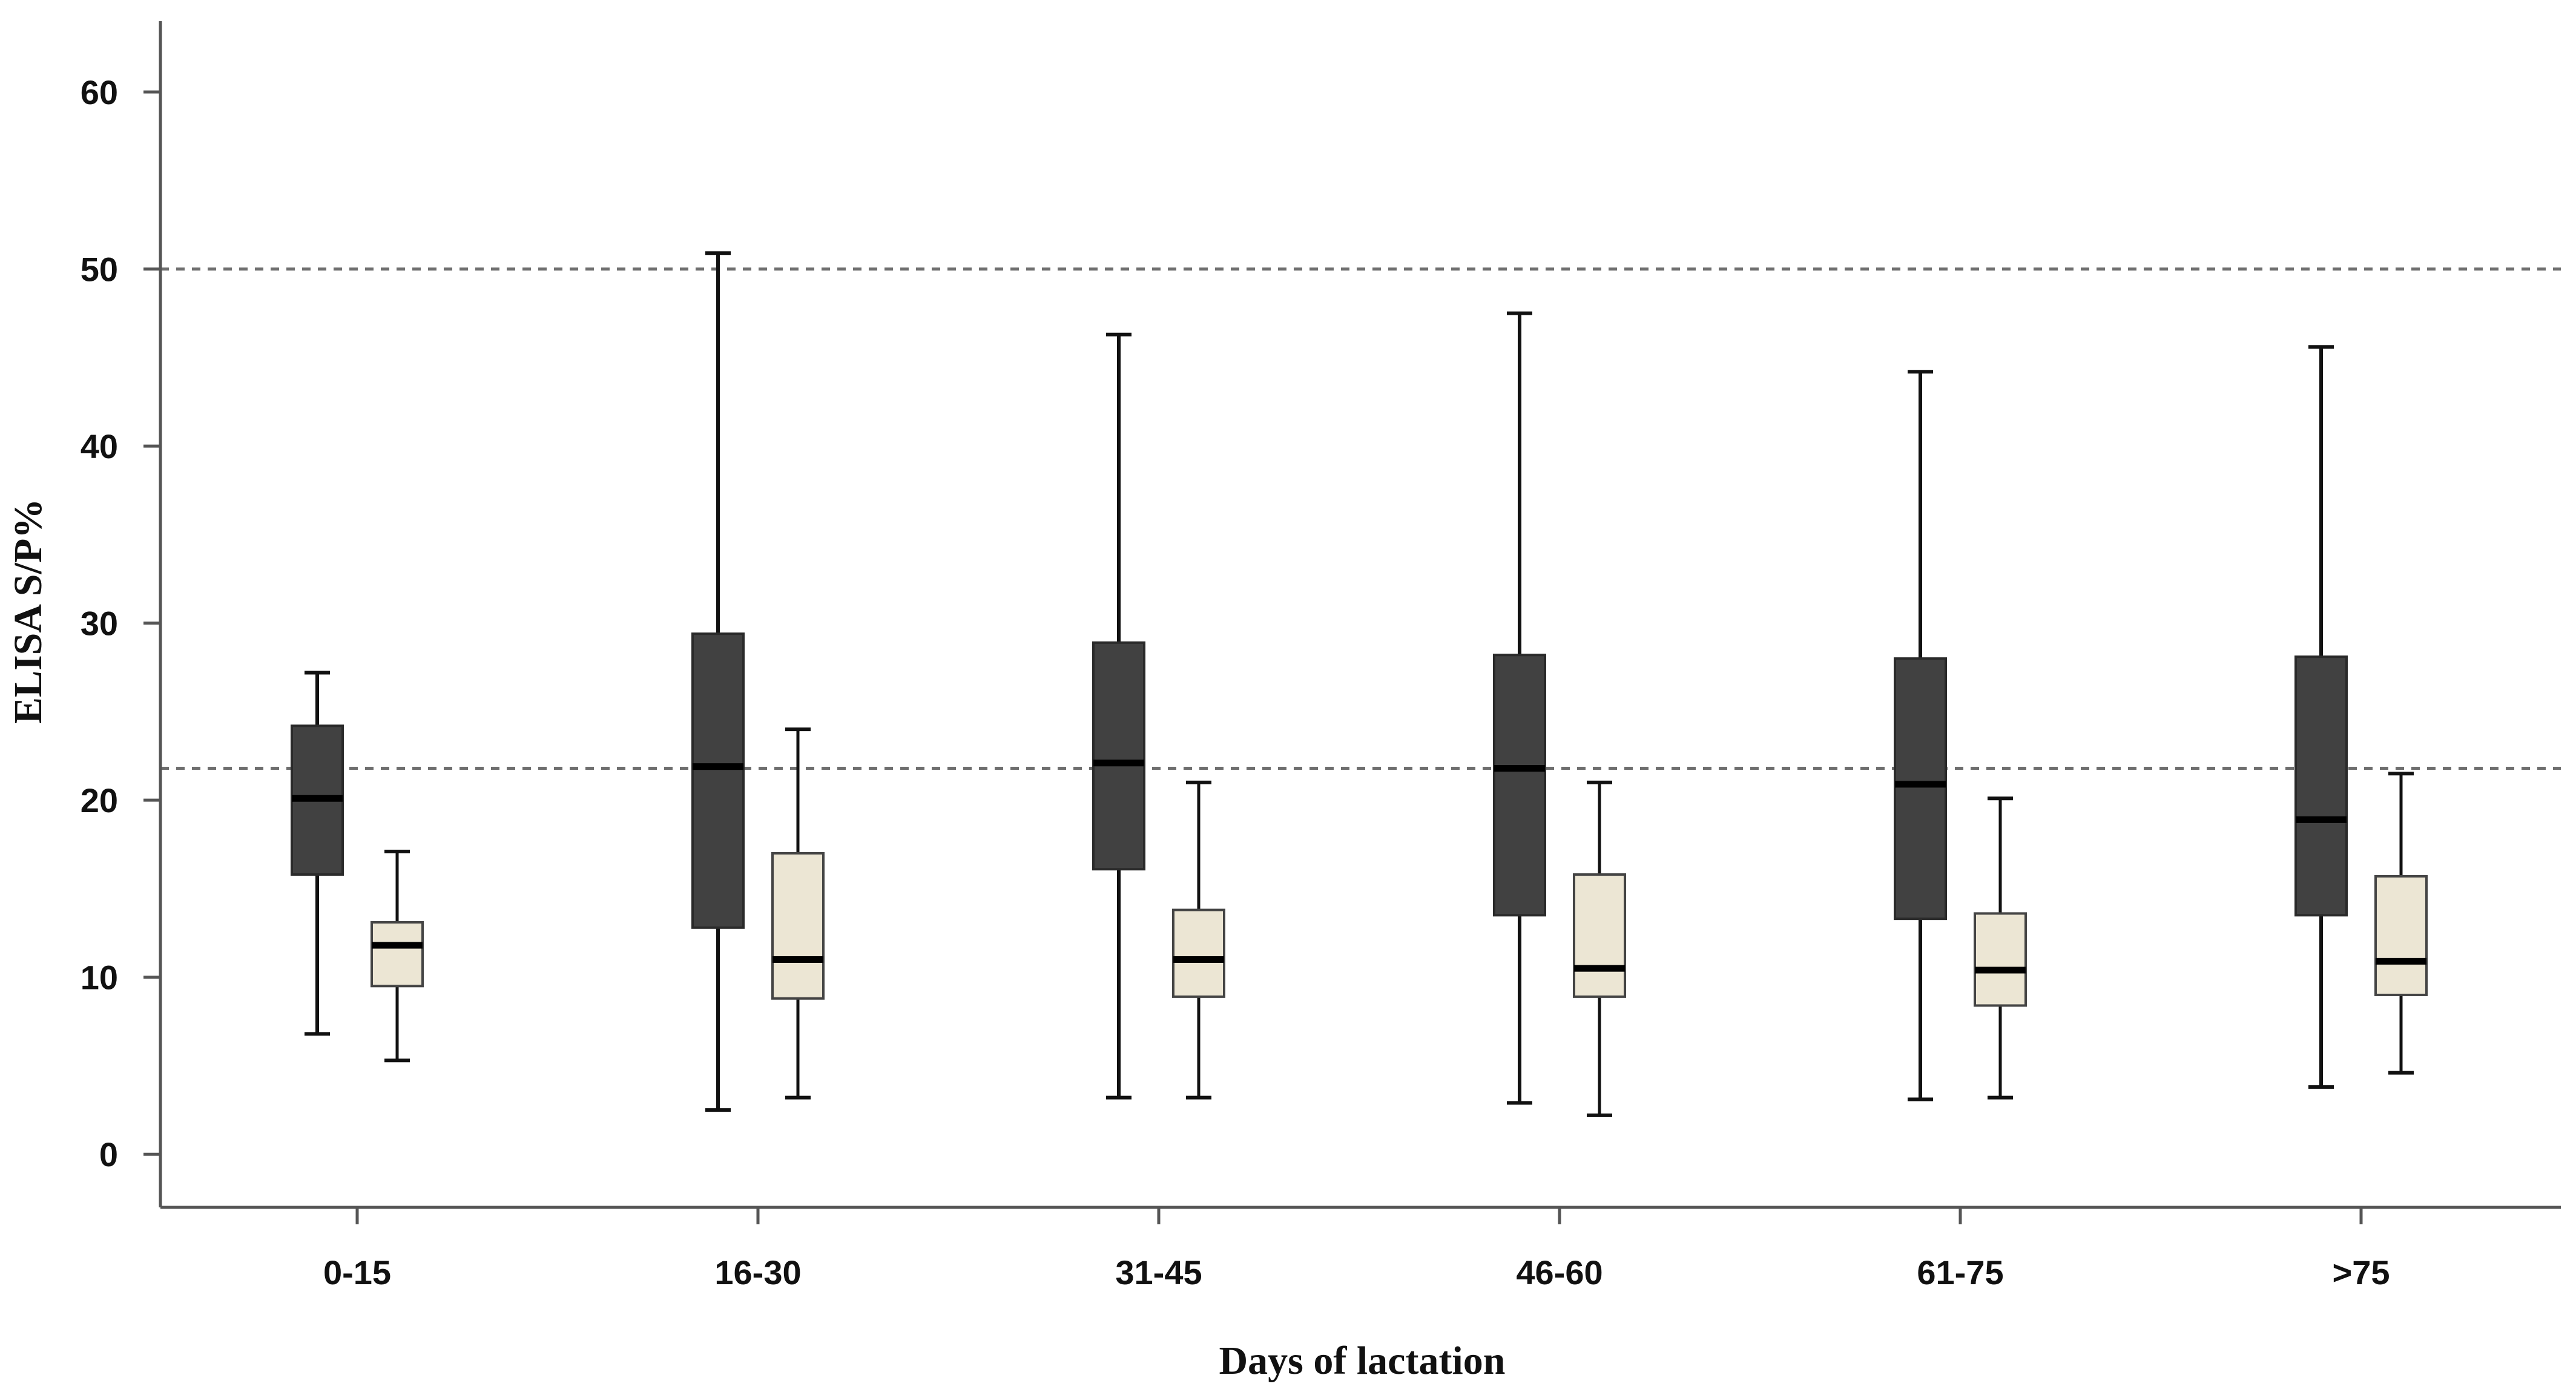 This screenshot has height=1398, width=2576. Describe the element at coordinates (1559, 1272) in the screenshot. I see `x-tick-label: 46-60` at that location.